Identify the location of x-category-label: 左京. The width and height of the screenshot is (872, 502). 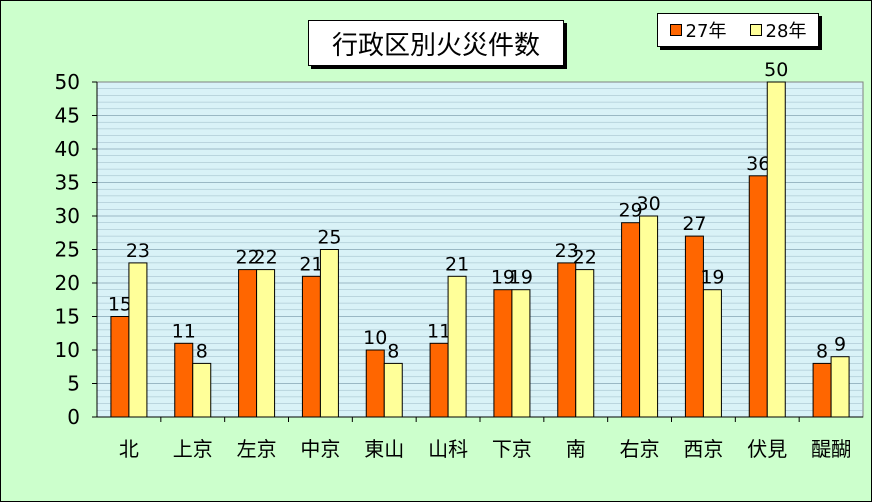
(257, 449).